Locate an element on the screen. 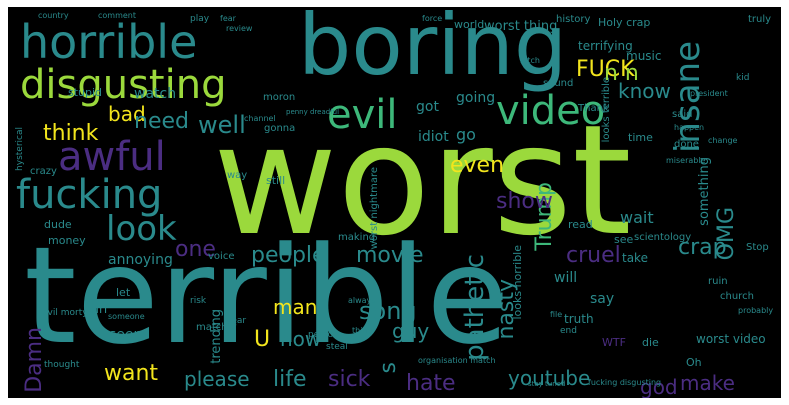 The image size is (789, 405). word-making: making is located at coordinates (357, 237).